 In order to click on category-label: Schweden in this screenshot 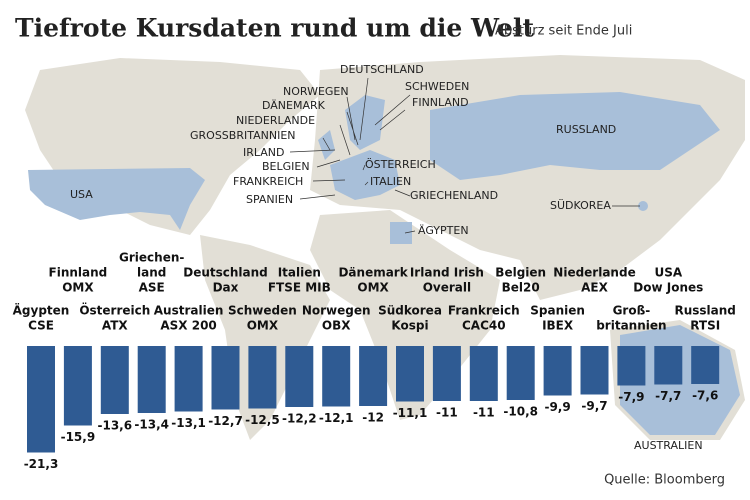, I will do `click(262, 311)`.